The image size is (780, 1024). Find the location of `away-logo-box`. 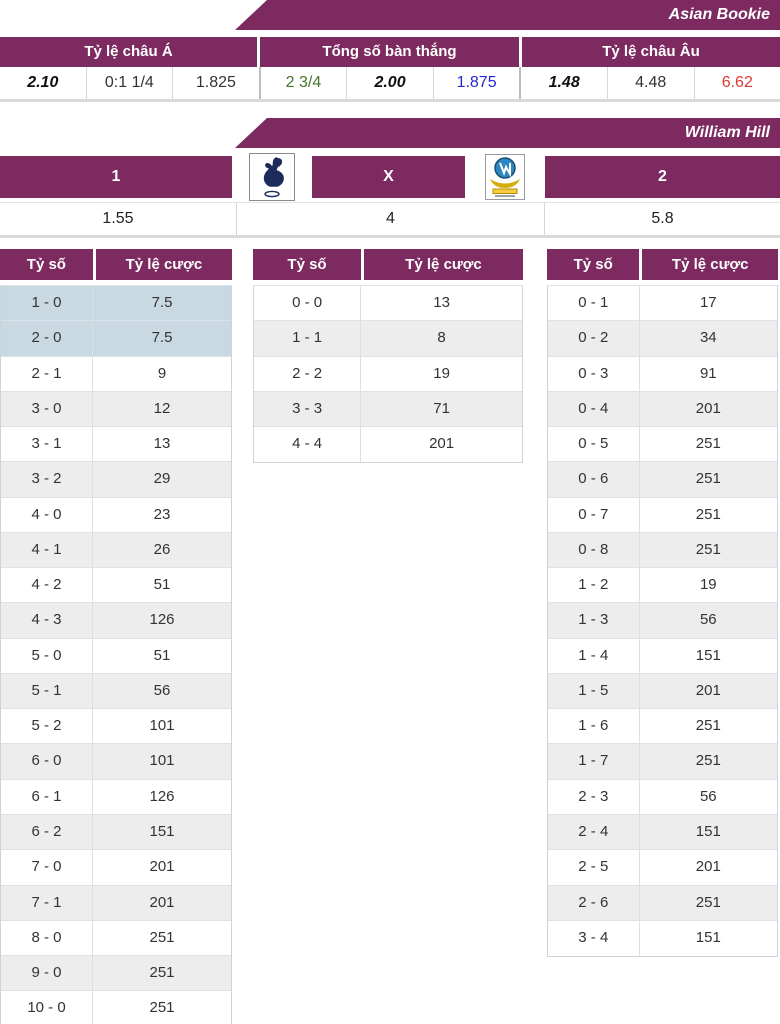

away-logo-box is located at coordinates (505, 177).